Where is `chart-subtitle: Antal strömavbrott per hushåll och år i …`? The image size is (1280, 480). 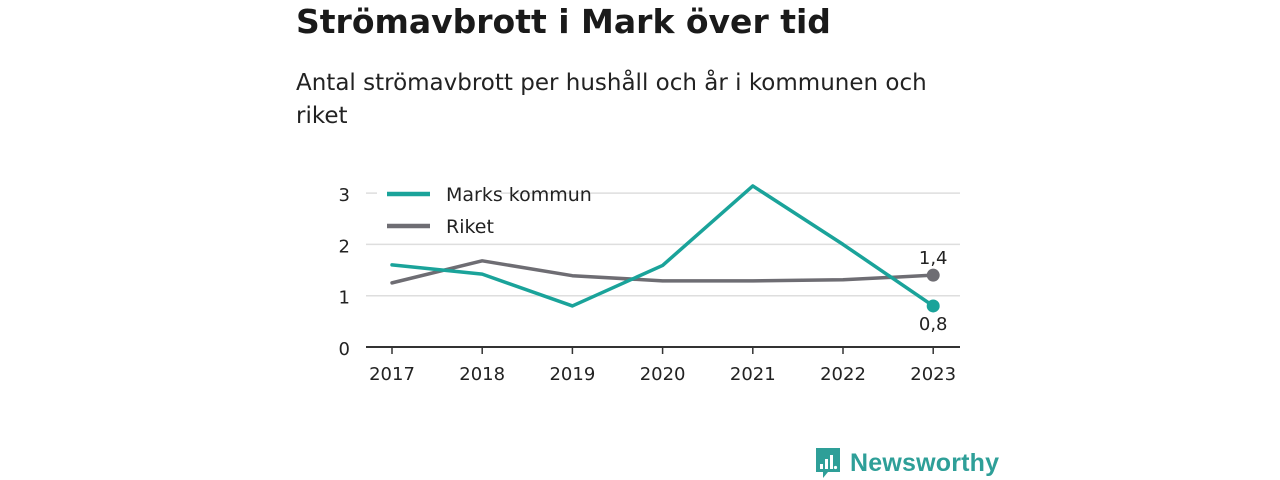
chart-subtitle: Antal strömavbrott per hushåll och år i … is located at coordinates (611, 99).